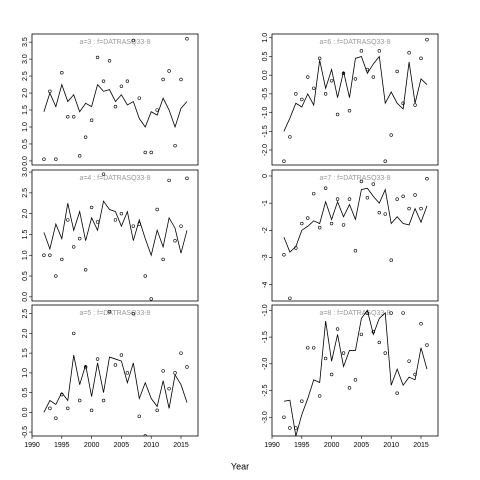 Image resolution: width=480 pixels, height=480 pixels. I want to click on y-tick-label: -1.5, so click(265, 131).